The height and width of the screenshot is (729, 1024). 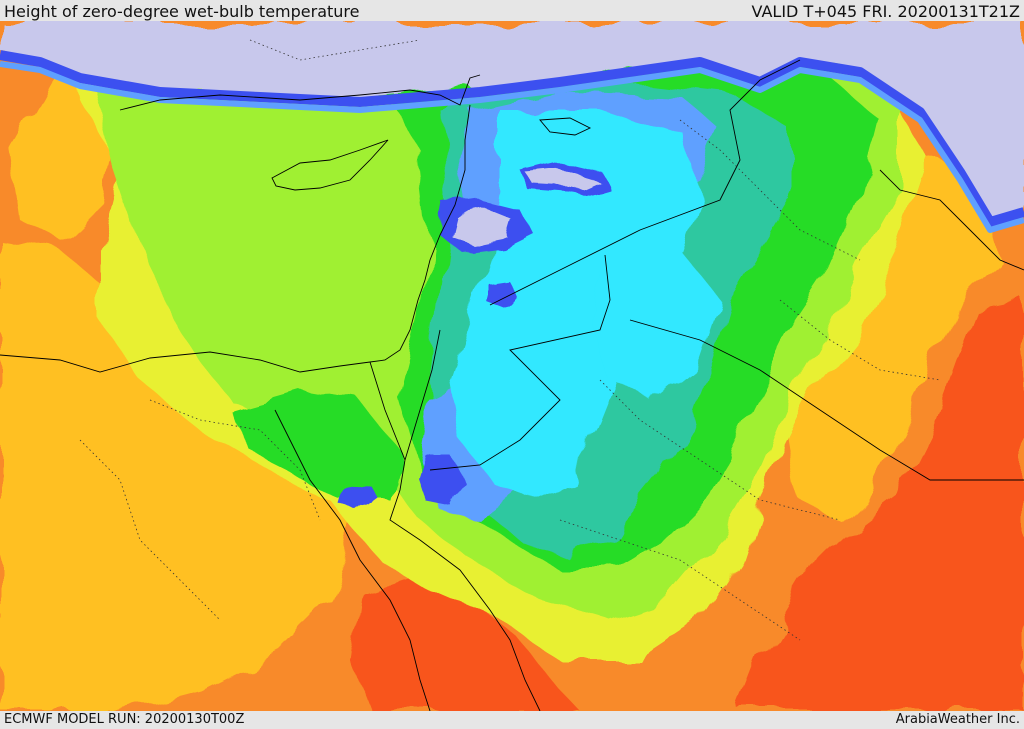 What do you see at coordinates (300, 92) in the screenshot?
I see `turkey-coast` at bounding box center [300, 92].